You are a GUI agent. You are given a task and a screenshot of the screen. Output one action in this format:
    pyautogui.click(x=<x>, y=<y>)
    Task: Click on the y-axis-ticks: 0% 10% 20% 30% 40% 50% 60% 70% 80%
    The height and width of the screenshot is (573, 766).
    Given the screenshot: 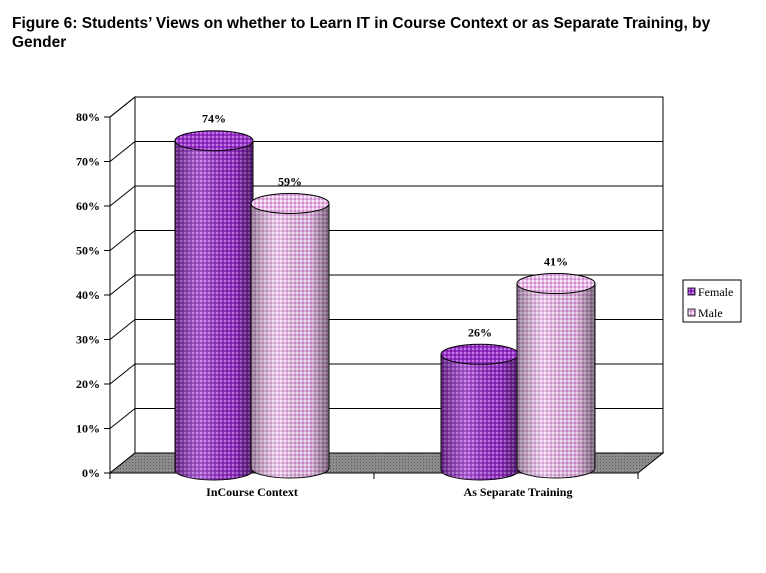 What is the action you would take?
    pyautogui.click(x=93, y=295)
    